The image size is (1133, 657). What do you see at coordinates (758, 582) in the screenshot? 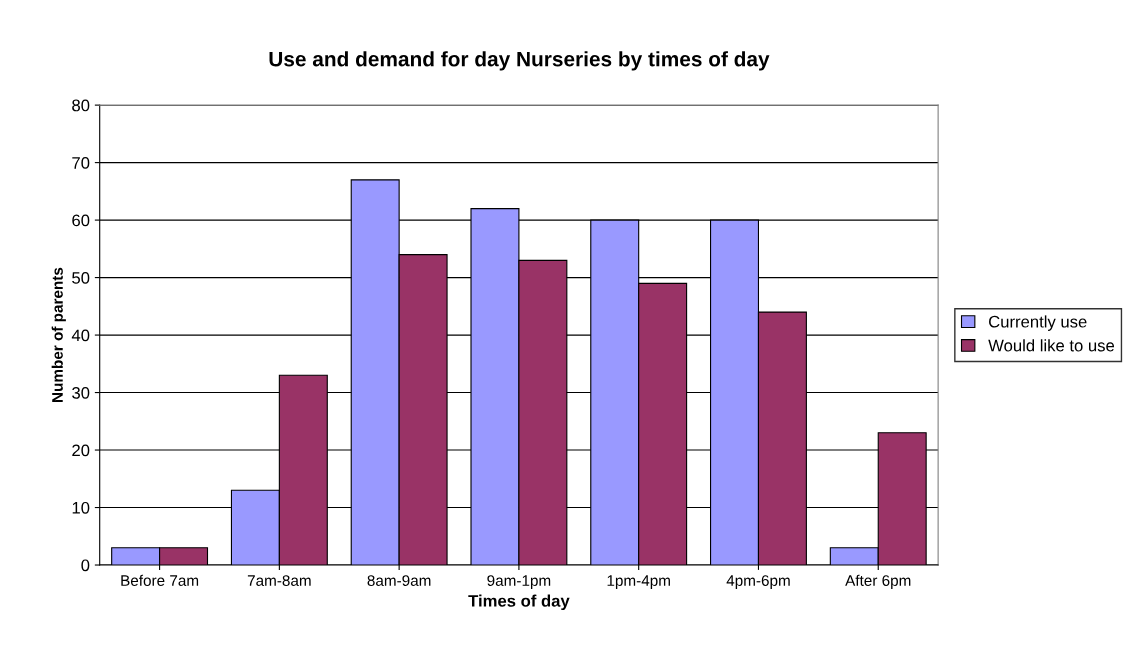
I see `x-tick-label: 4pm-6pm` at bounding box center [758, 582].